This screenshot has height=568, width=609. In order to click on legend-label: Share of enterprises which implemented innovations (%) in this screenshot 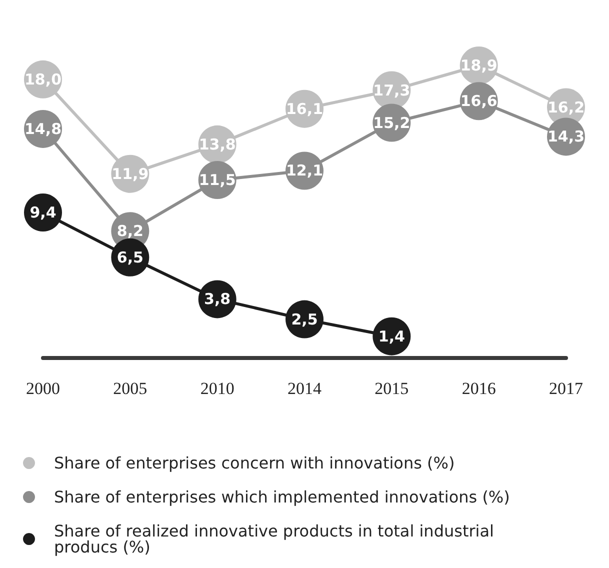, I will do `click(282, 497)`.